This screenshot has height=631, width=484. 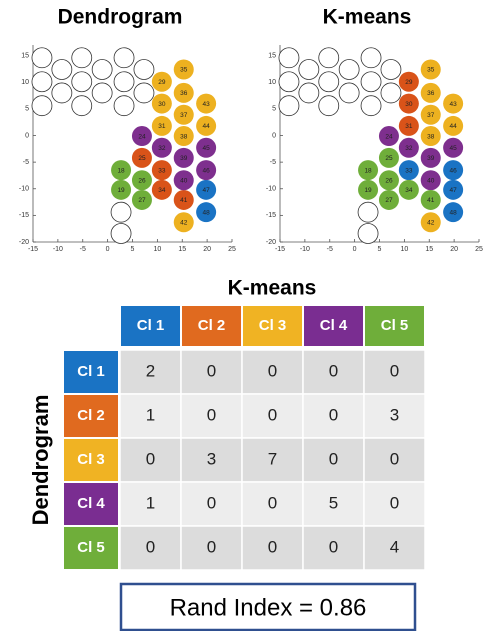 I want to click on point-label: 46, so click(x=207, y=170).